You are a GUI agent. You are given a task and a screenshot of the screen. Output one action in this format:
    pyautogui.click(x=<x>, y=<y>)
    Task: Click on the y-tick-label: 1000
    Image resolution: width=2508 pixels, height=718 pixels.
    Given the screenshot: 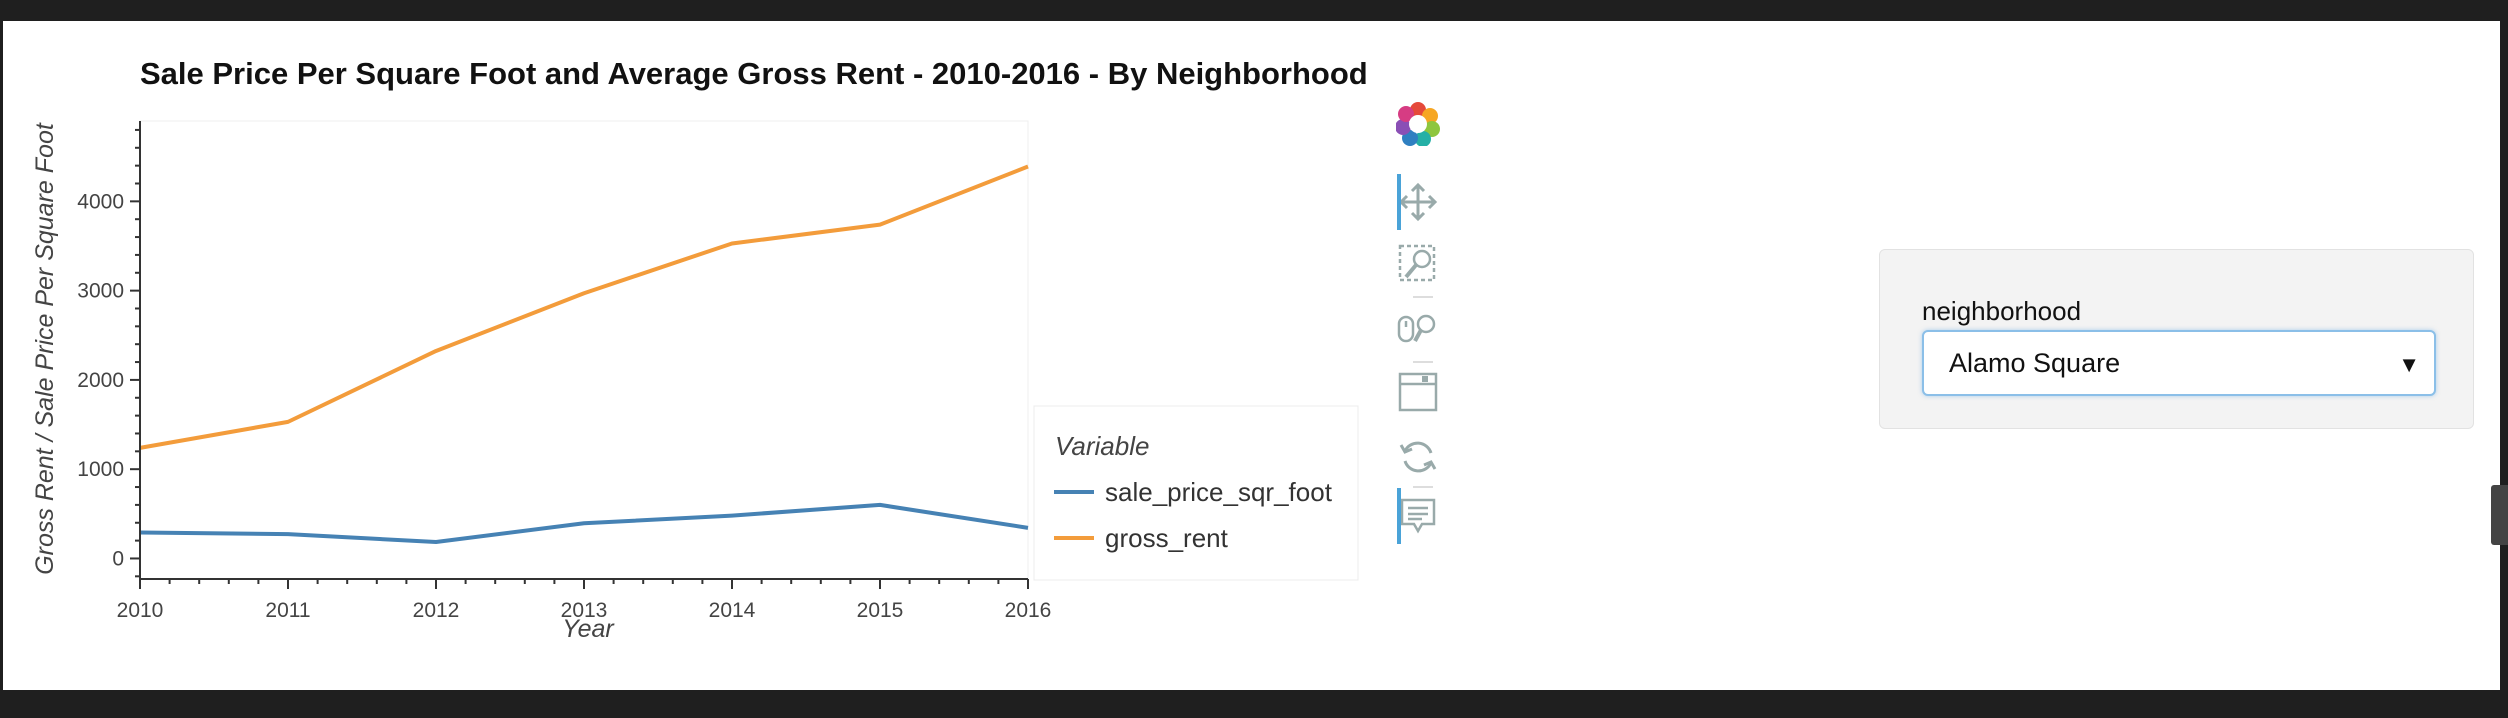 What is the action you would take?
    pyautogui.click(x=100, y=469)
    